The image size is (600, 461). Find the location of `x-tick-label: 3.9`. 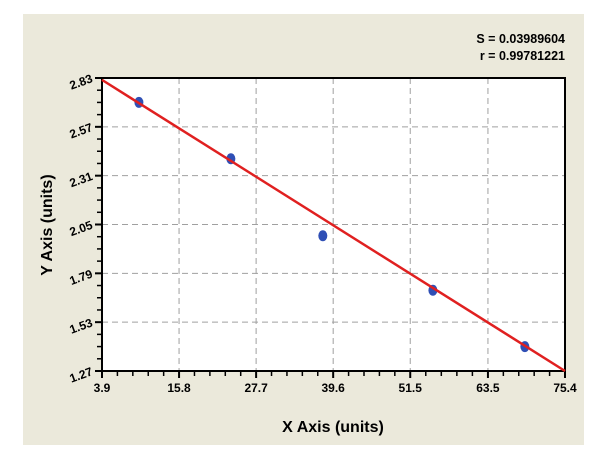

x-tick-label: 3.9 is located at coordinates (102, 388).